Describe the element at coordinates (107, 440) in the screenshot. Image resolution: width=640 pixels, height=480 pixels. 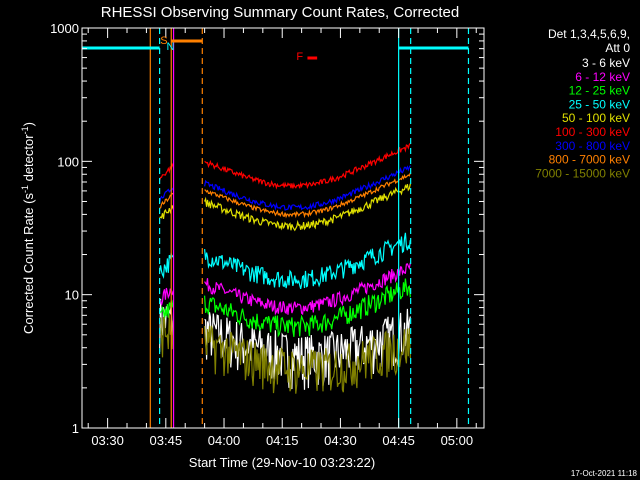
I see `x-tick-label: 03:30` at that location.